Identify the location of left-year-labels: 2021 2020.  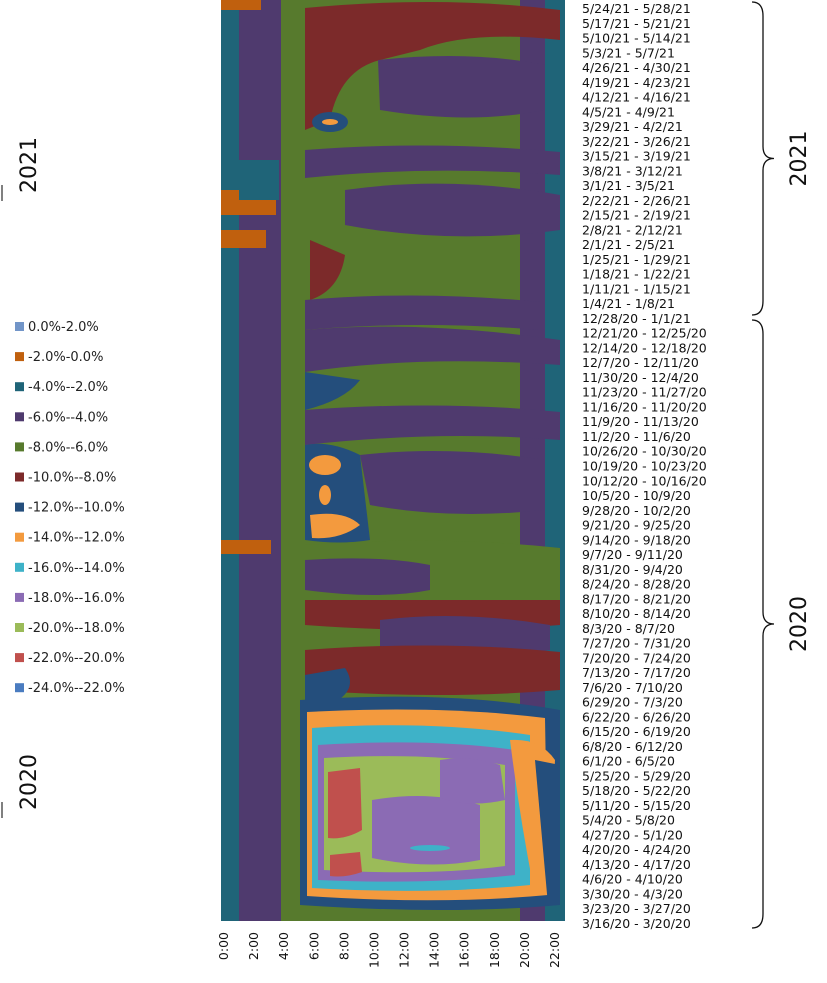
(21, 477).